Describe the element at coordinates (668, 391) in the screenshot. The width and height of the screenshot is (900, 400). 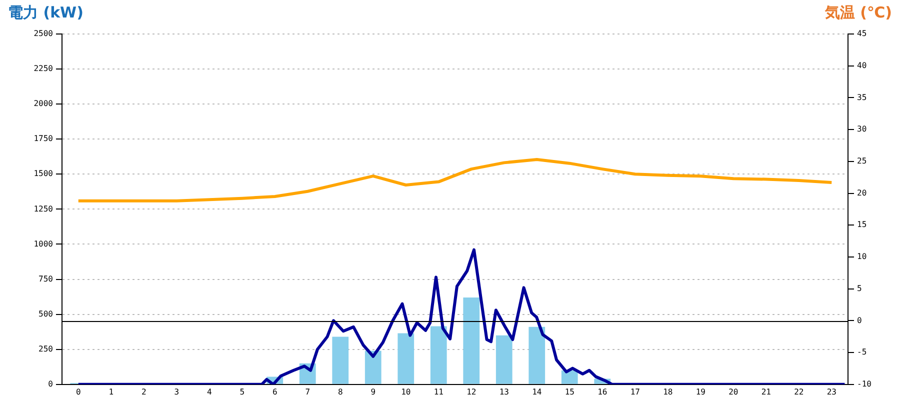
I see `x-tick-label: 18` at that location.